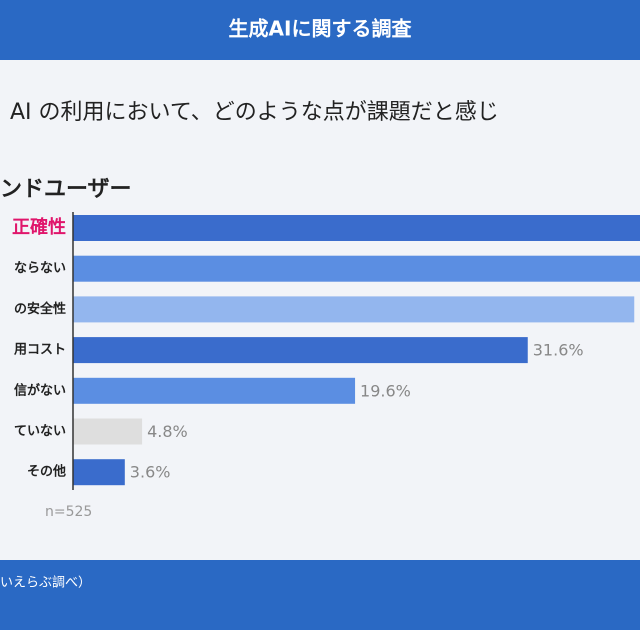  I want to click on value-label: 31.6%, so click(558, 350).